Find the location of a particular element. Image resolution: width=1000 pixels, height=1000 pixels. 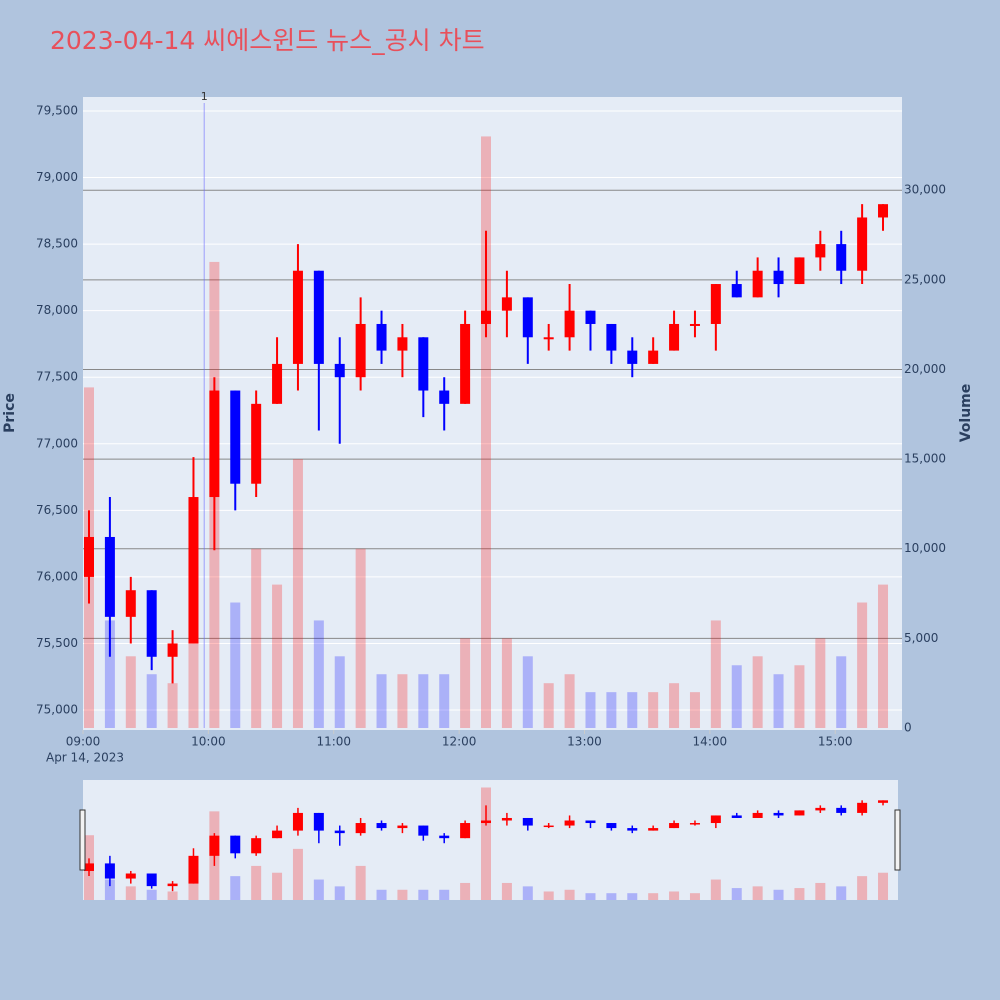

y-tick-label: 79,000 is located at coordinates (57, 177).